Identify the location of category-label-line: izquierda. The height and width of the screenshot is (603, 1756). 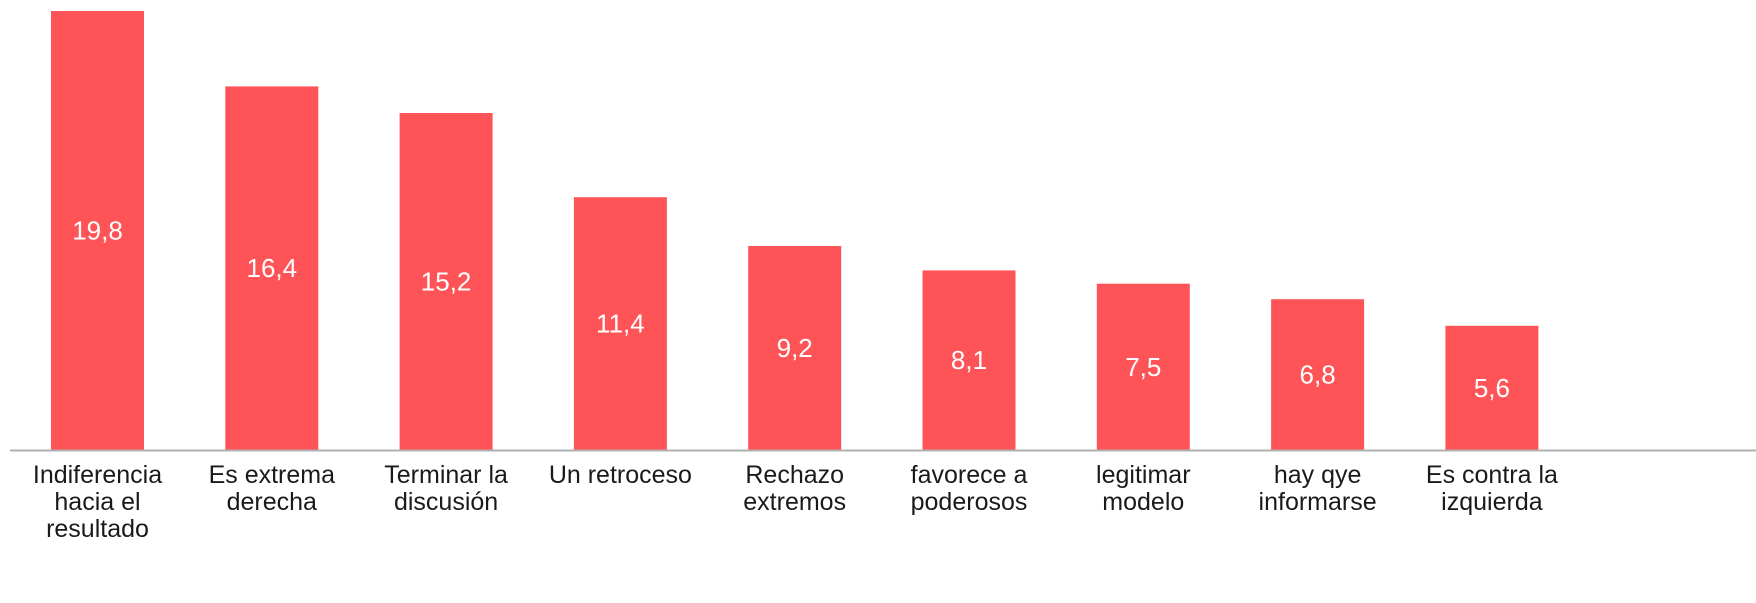
(1492, 502).